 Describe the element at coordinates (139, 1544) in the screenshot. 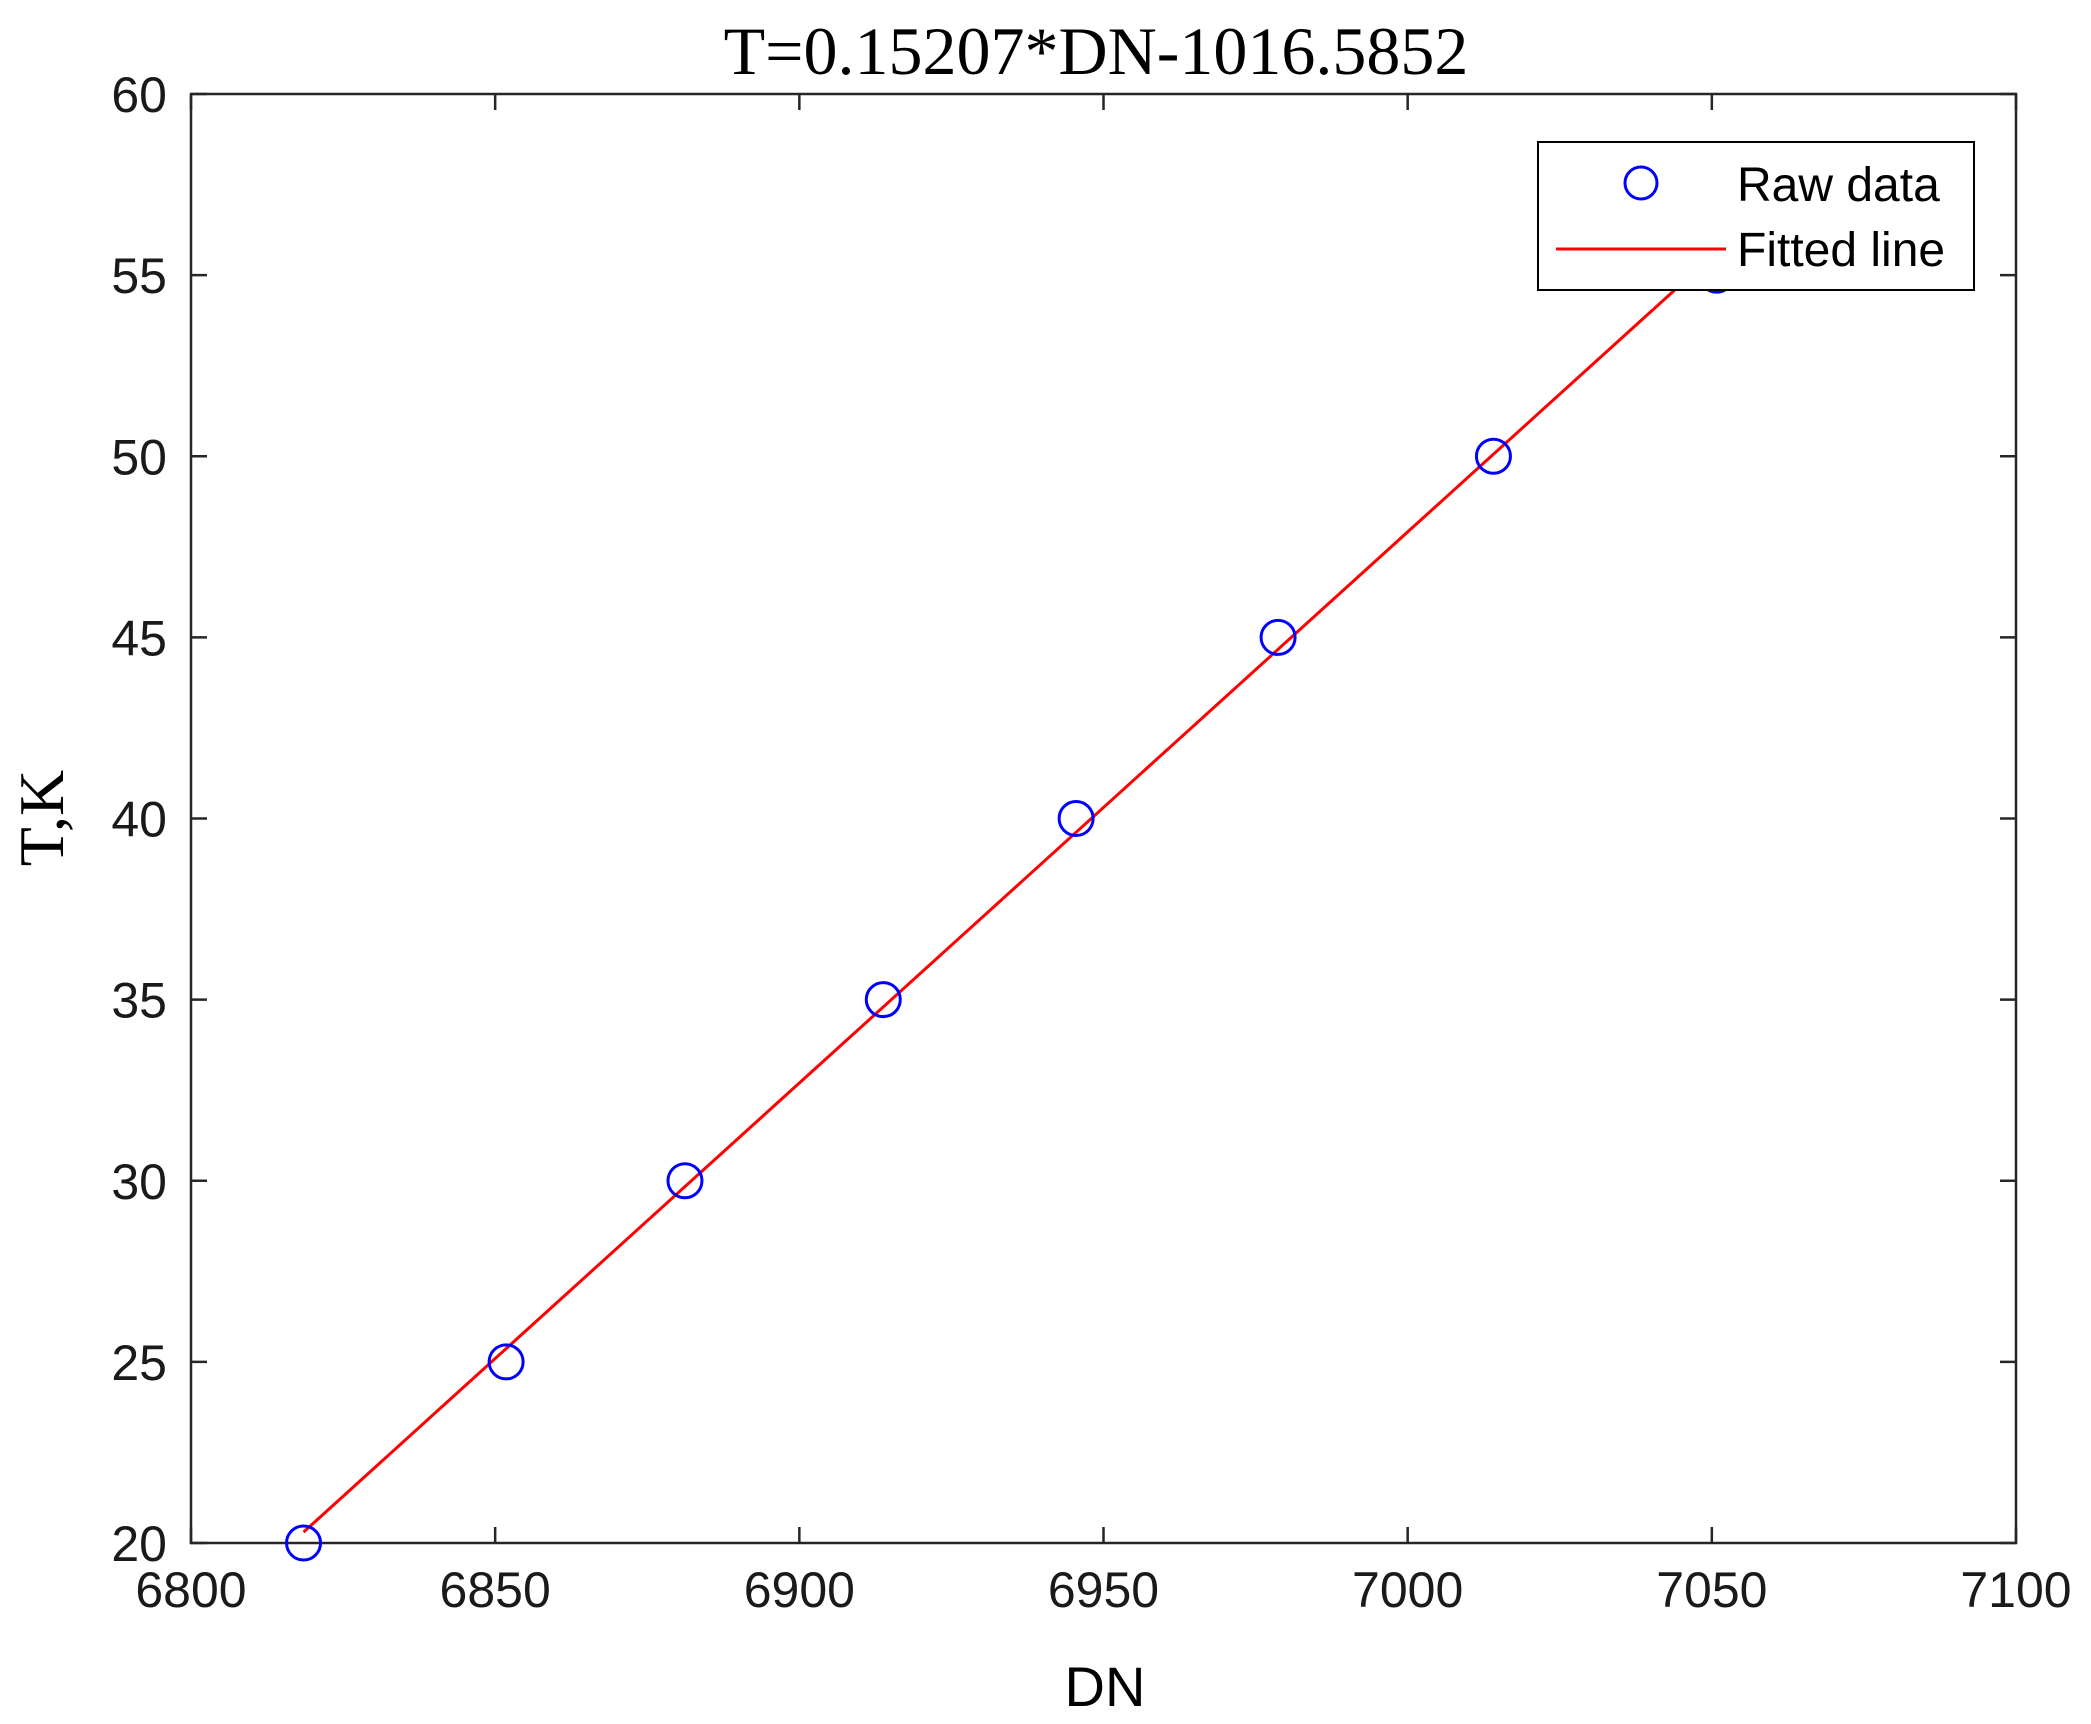

I see `y-tick-label: 20` at that location.